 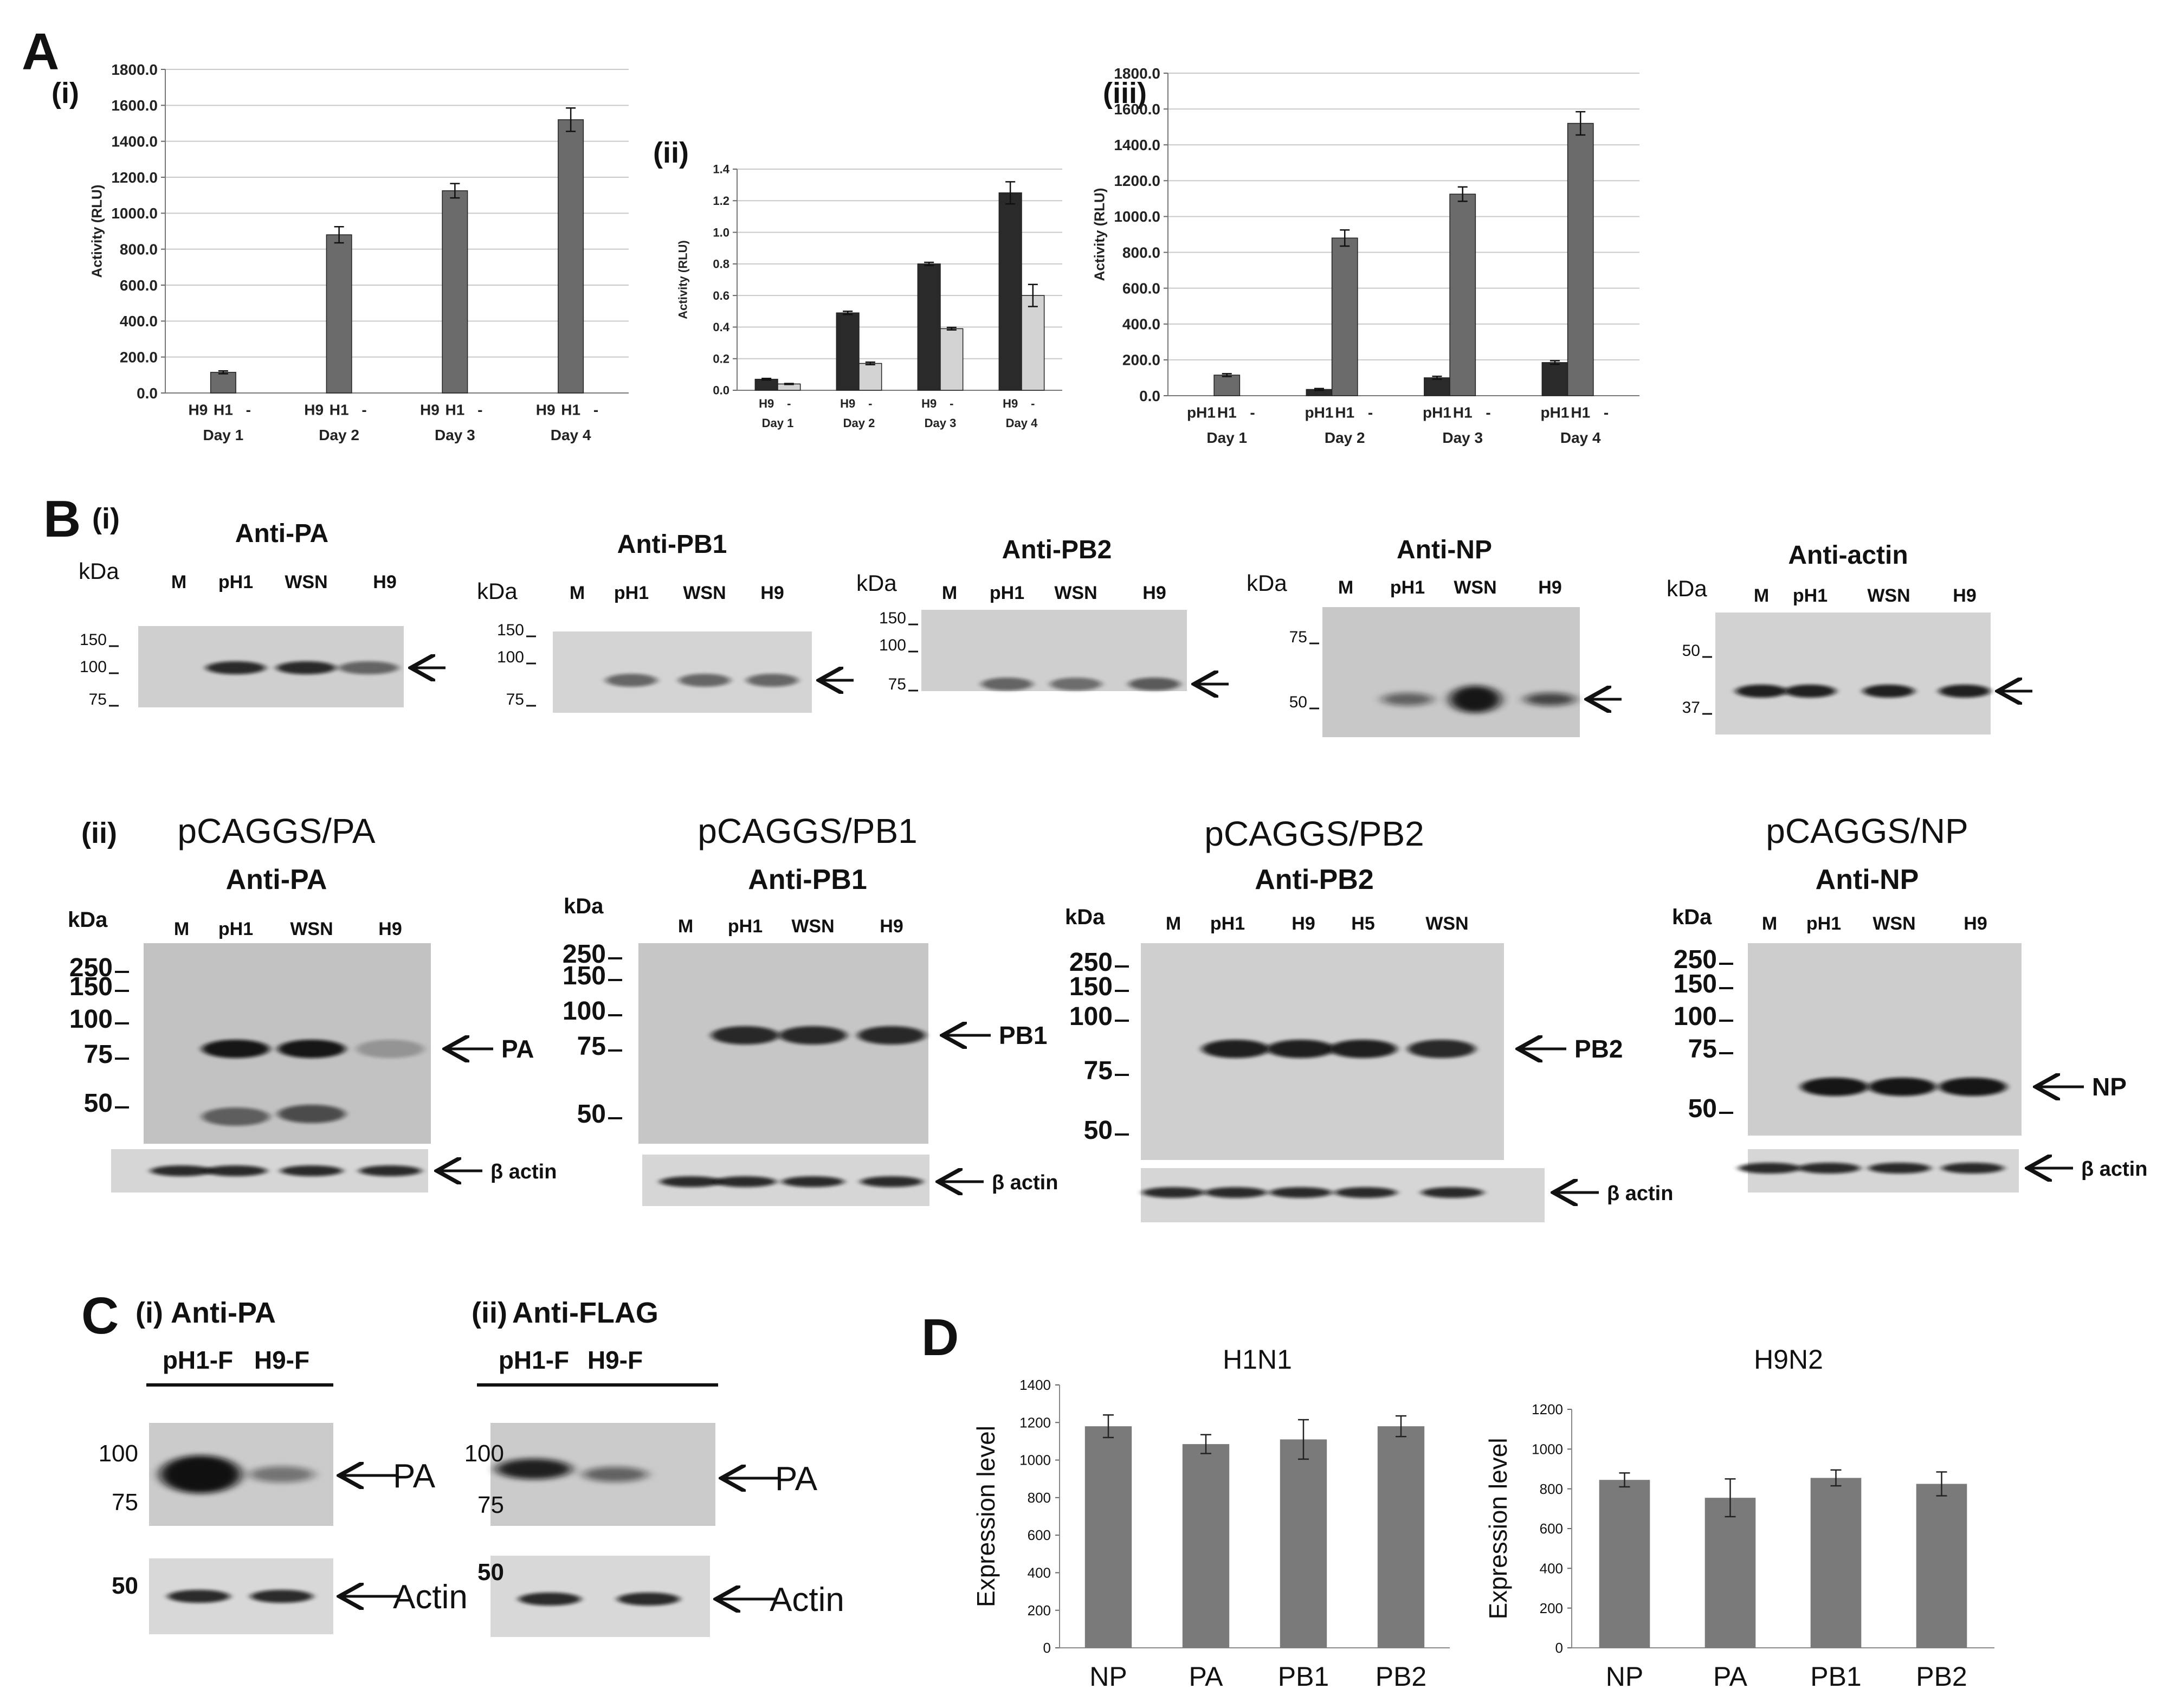 What do you see at coordinates (1035, 1460) in the screenshot?
I see `y-tick-label: 1000` at bounding box center [1035, 1460].